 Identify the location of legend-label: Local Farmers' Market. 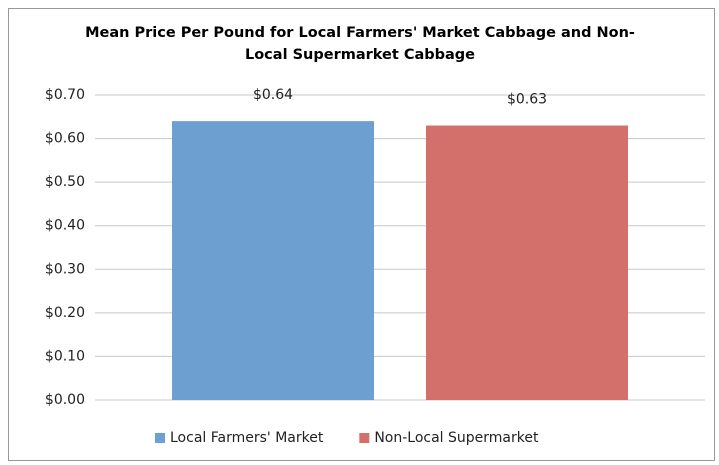
(247, 438).